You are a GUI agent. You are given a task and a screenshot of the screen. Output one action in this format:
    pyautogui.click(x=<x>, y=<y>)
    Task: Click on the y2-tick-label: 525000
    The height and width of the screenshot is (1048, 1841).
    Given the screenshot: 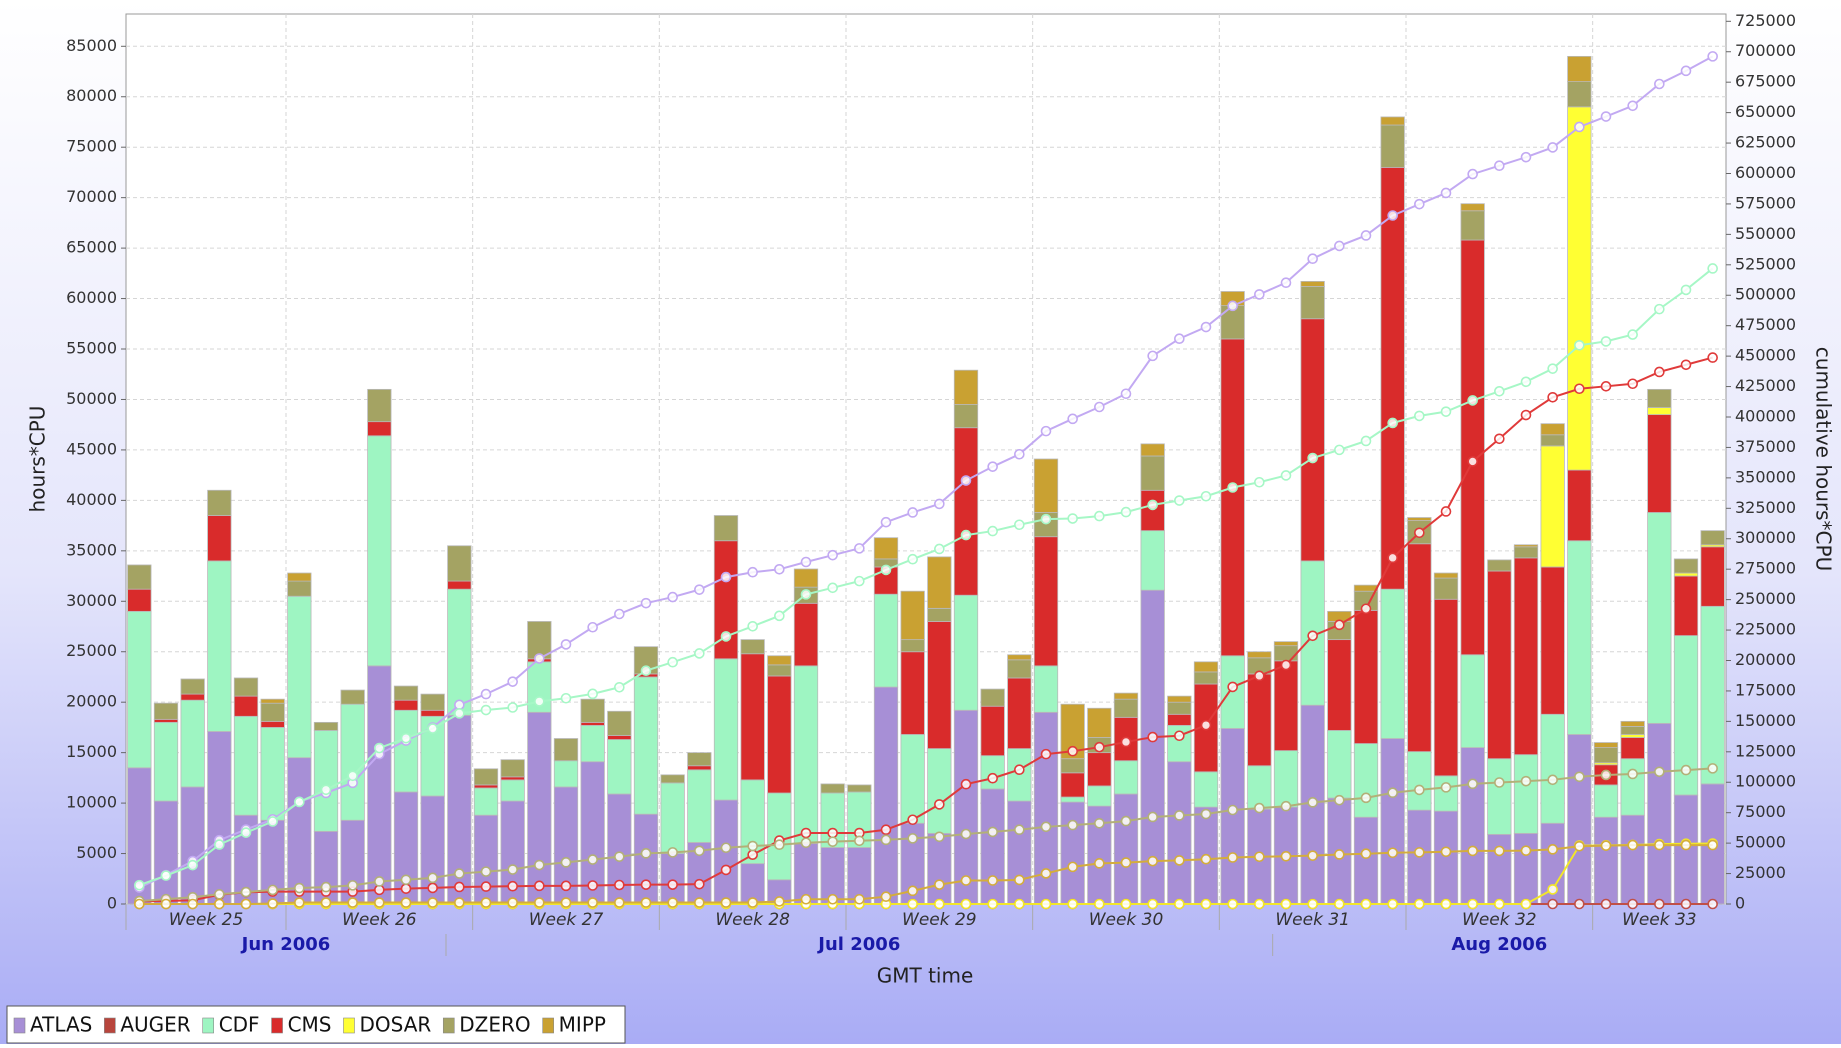 What is the action you would take?
    pyautogui.click(x=1765, y=263)
    